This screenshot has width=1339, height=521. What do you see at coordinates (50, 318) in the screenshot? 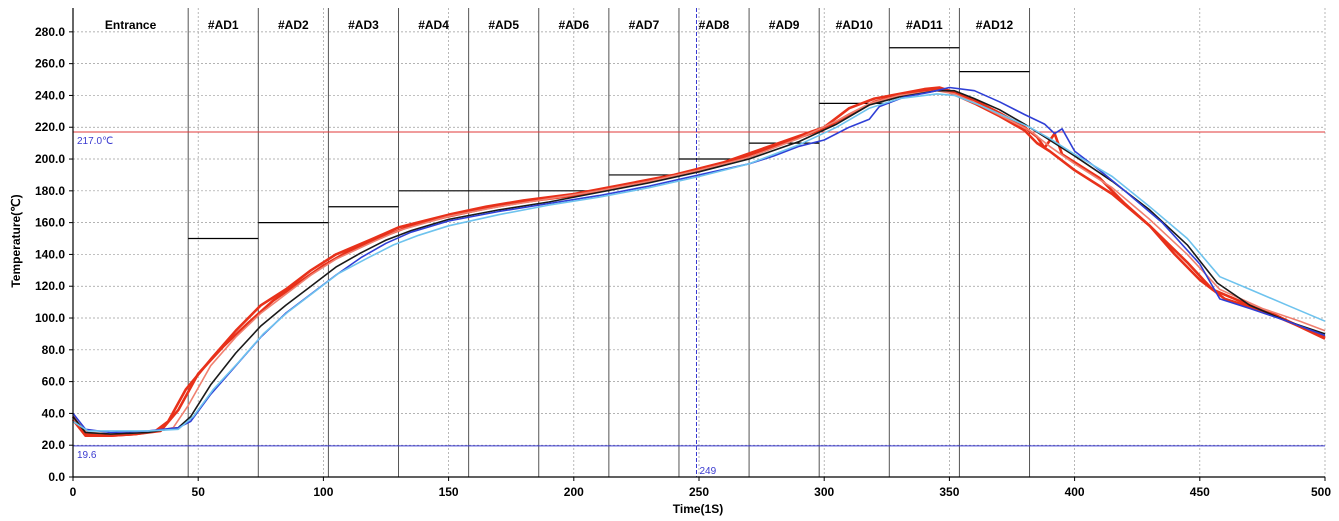
I see `y-tick-label: 100.0` at bounding box center [50, 318].